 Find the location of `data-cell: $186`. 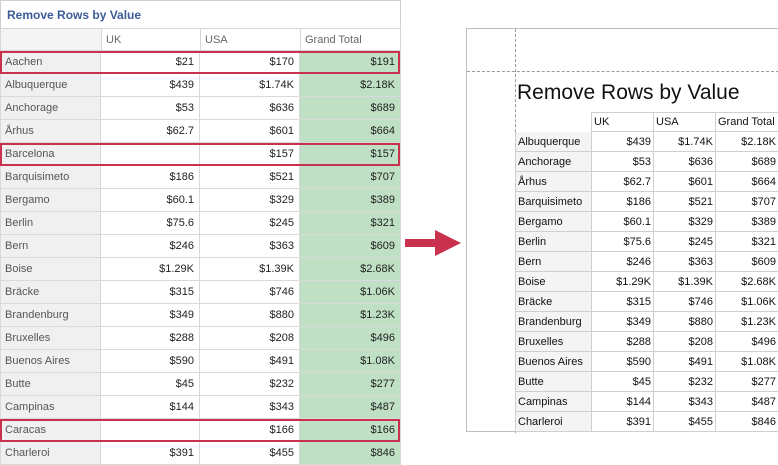

data-cell: $186 is located at coordinates (150, 177).